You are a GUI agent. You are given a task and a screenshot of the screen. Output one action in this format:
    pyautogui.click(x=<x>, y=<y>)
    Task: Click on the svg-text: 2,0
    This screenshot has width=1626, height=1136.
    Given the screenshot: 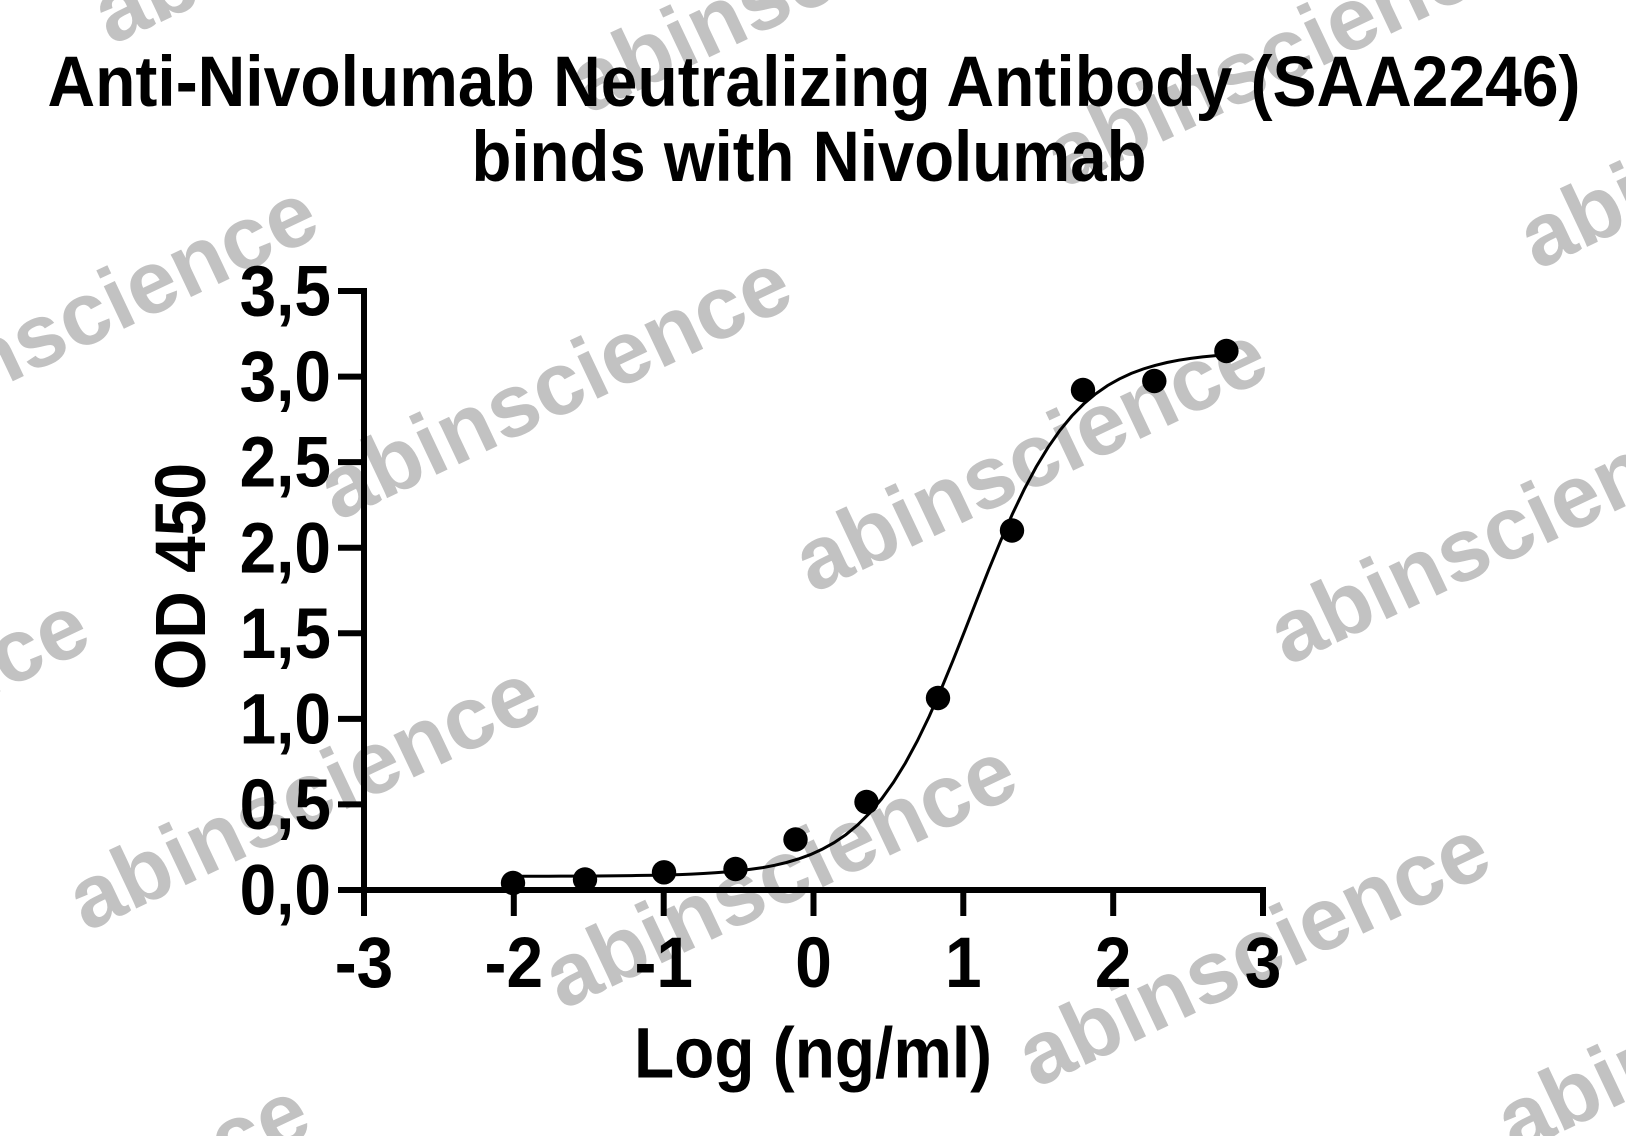 What is the action you would take?
    pyautogui.click(x=285, y=548)
    